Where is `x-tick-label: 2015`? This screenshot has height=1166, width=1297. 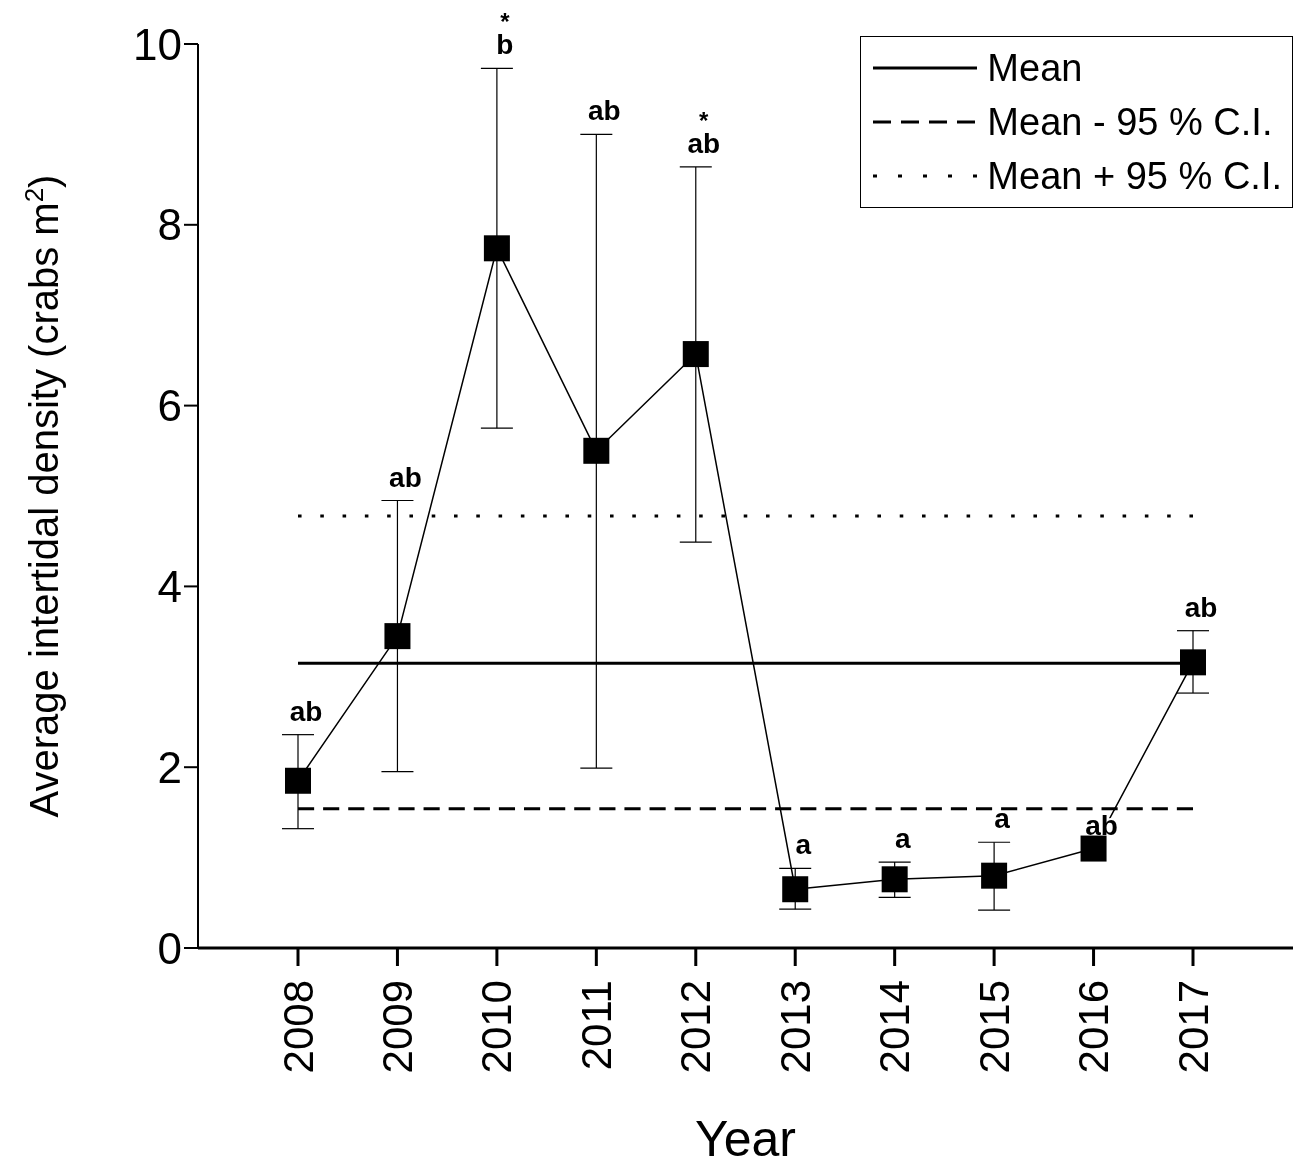 x-tick-label: 2015 is located at coordinates (994, 1027).